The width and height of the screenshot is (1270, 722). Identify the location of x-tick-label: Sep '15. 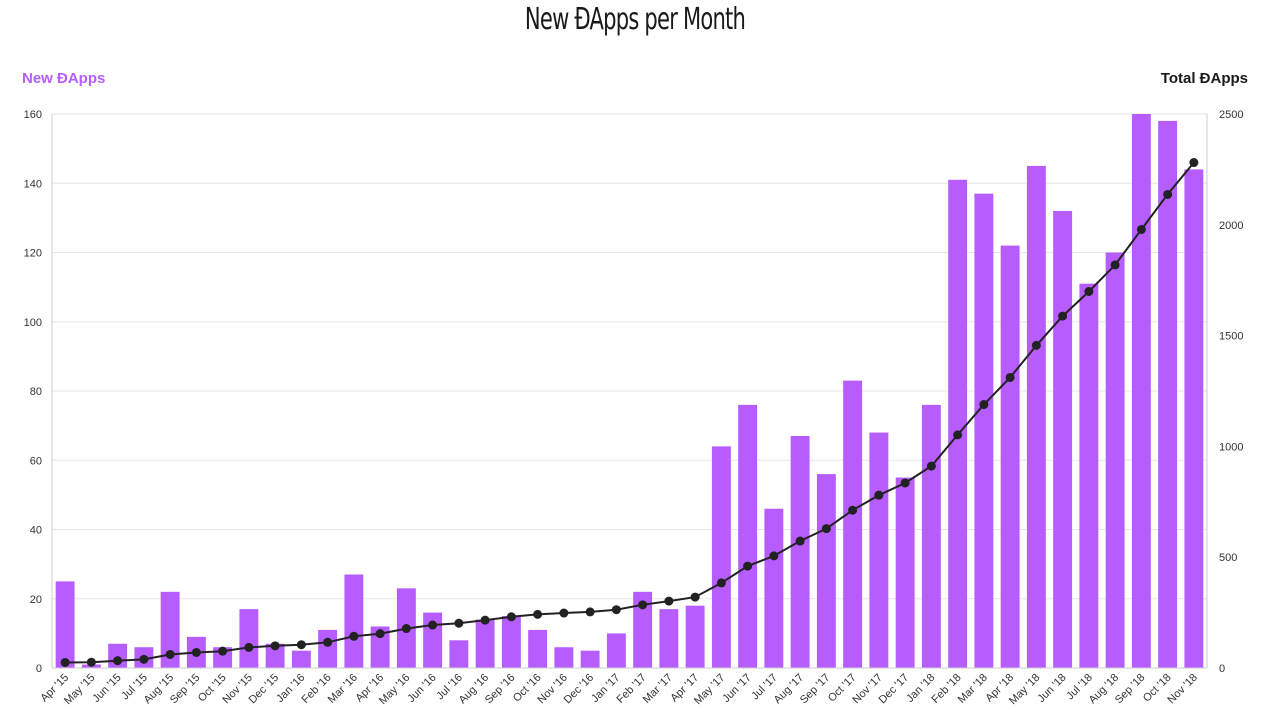
(185, 689).